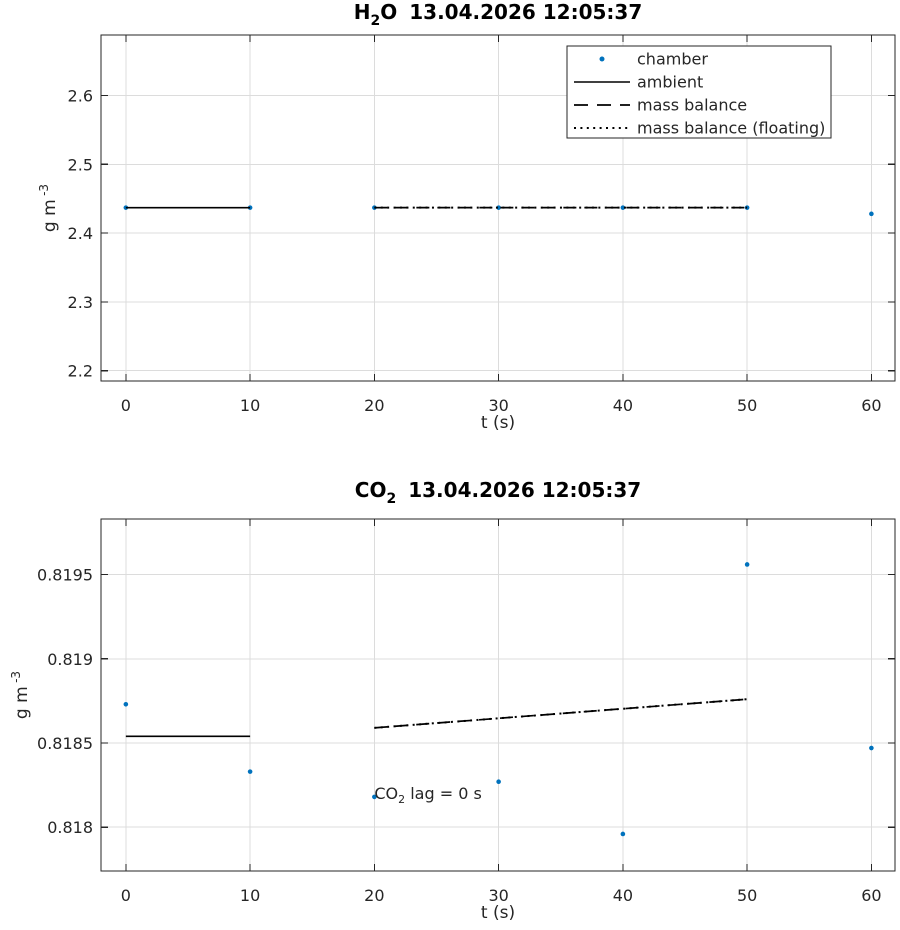 The image size is (900, 930). What do you see at coordinates (65, 743) in the screenshot?
I see `co2-y-tick-label: 0.8185` at bounding box center [65, 743].